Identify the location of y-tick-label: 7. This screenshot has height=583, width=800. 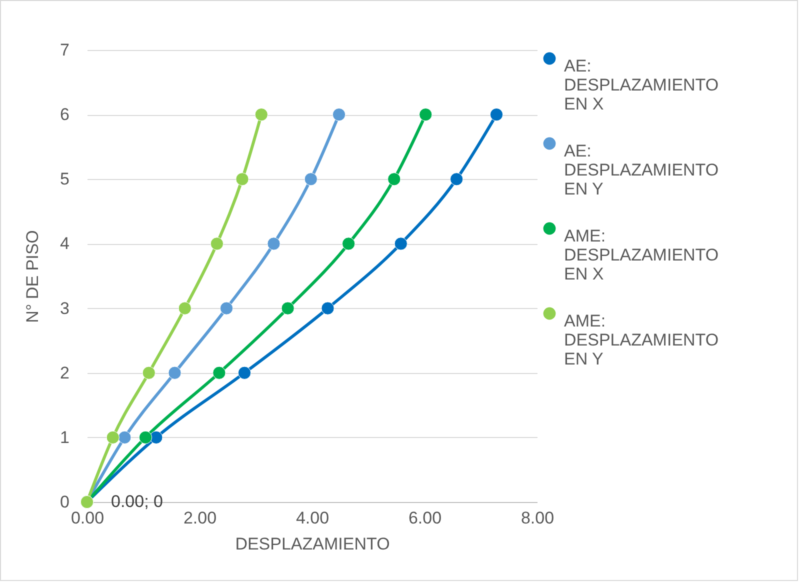
(65, 50).